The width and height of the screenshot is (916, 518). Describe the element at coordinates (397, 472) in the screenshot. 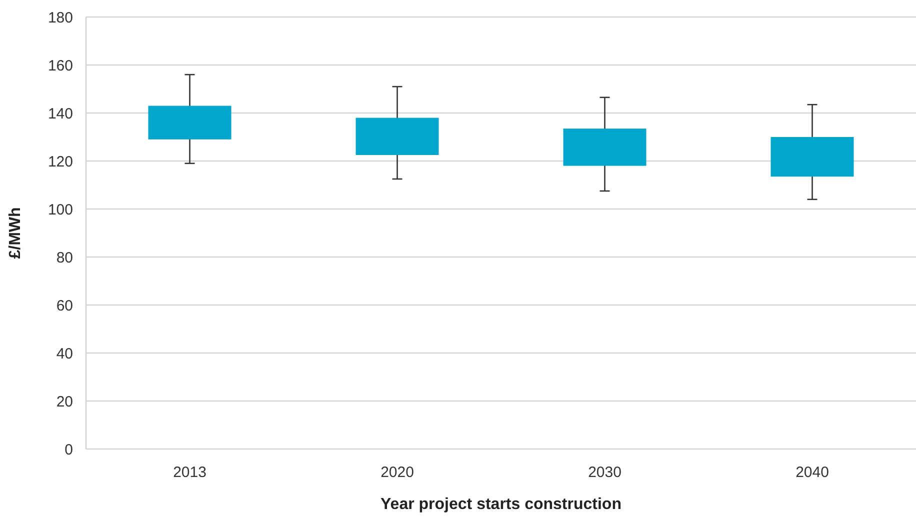

I see `x-tick-label: 2020` at that location.